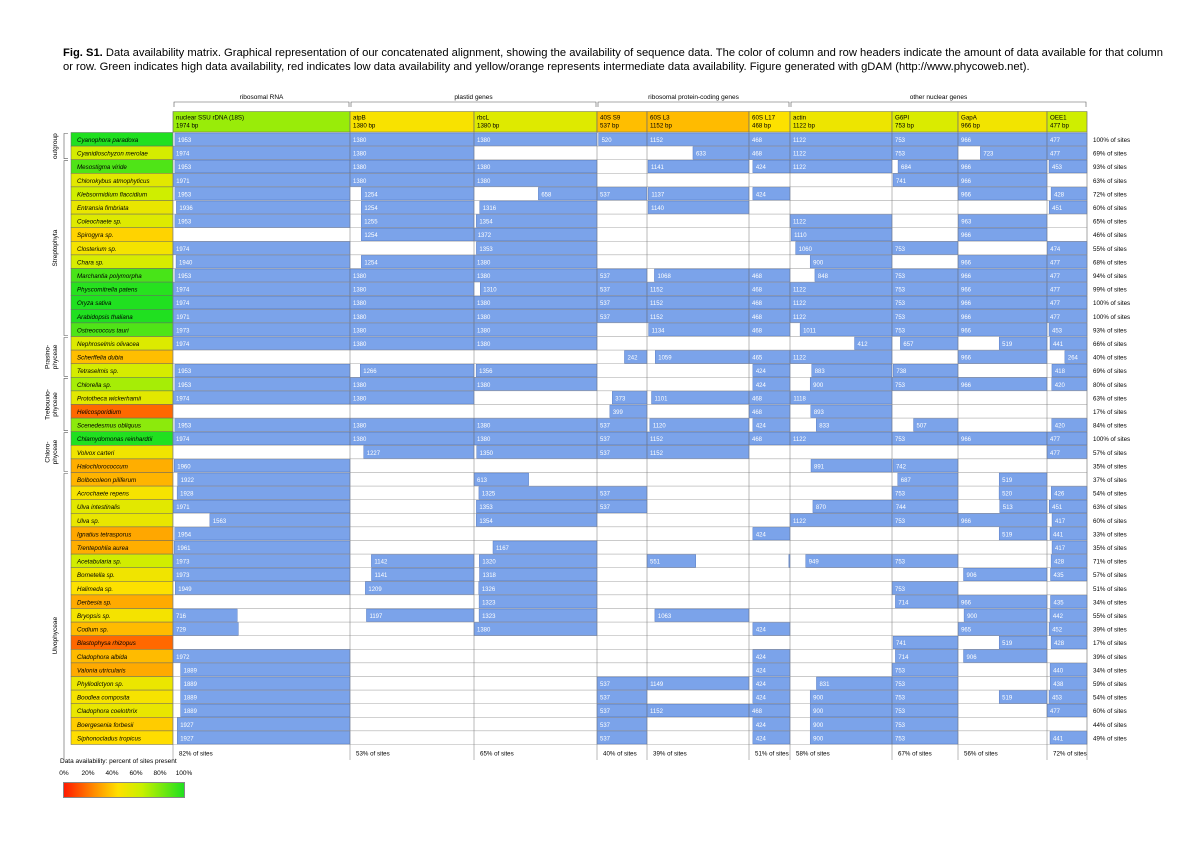 This screenshot has height=848, width=1200. What do you see at coordinates (800, 141) in the screenshot?
I see `cell-value: 1122` at bounding box center [800, 141].